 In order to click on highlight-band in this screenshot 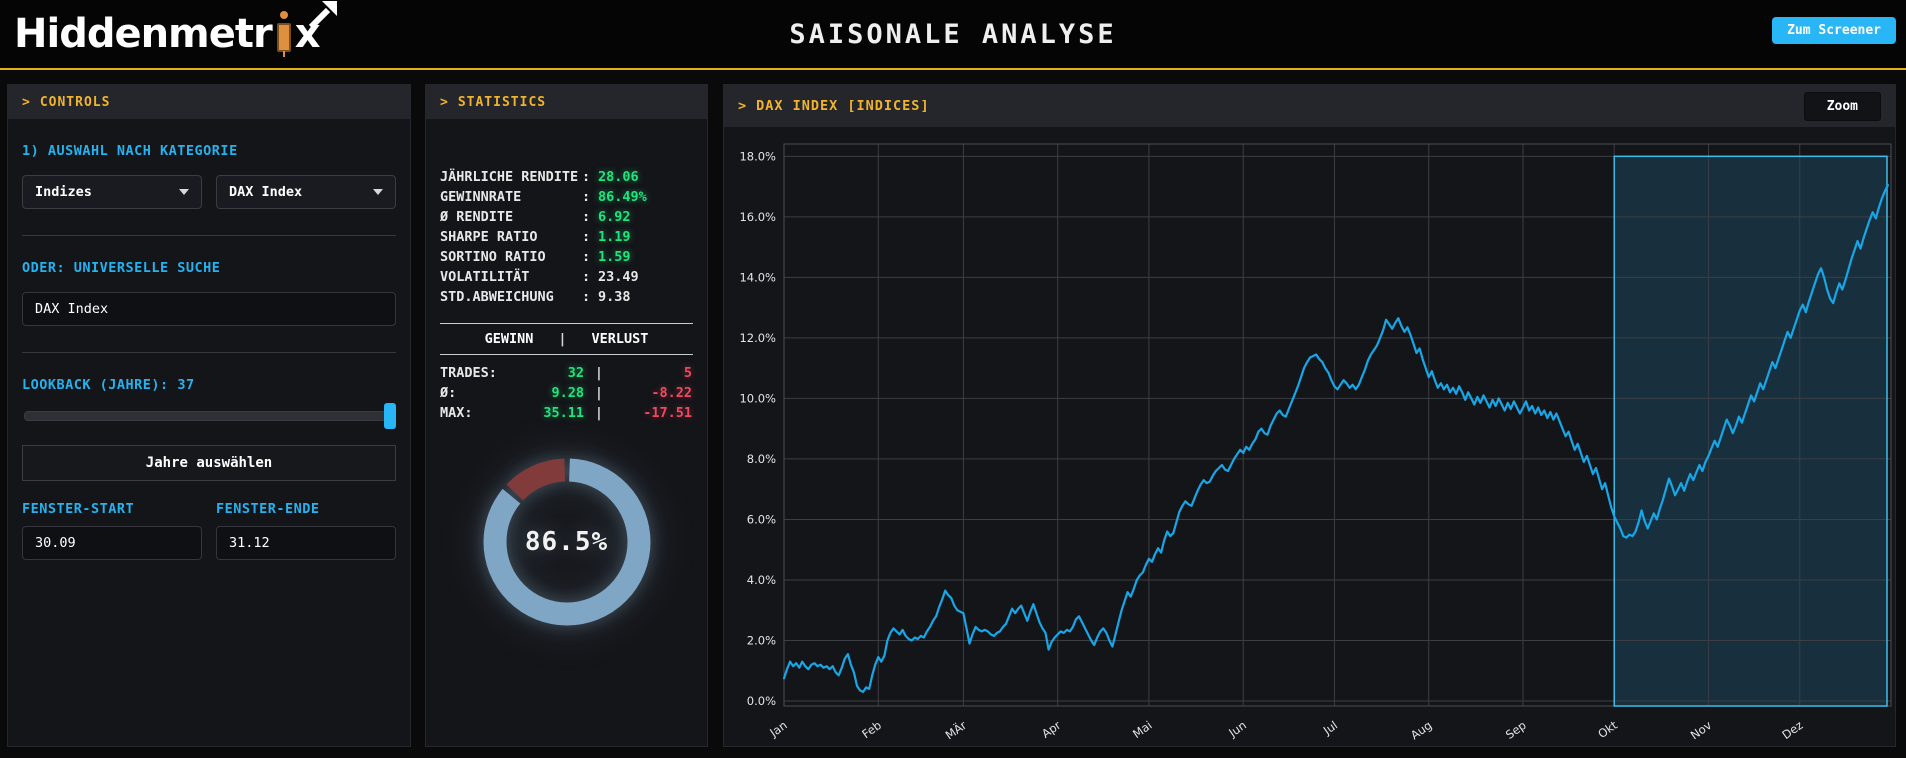, I will do `click(1750, 431)`.